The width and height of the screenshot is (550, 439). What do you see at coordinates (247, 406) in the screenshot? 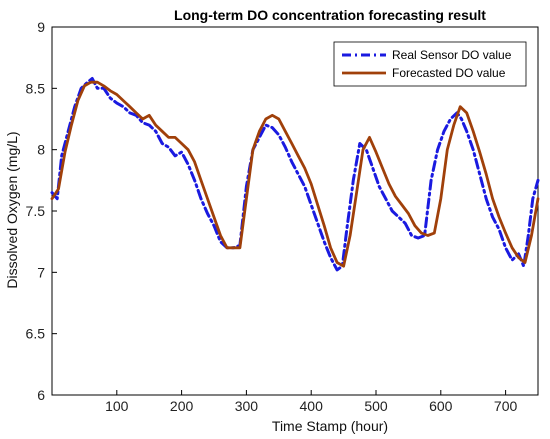
I see `x-tick-label: 300` at bounding box center [247, 406].